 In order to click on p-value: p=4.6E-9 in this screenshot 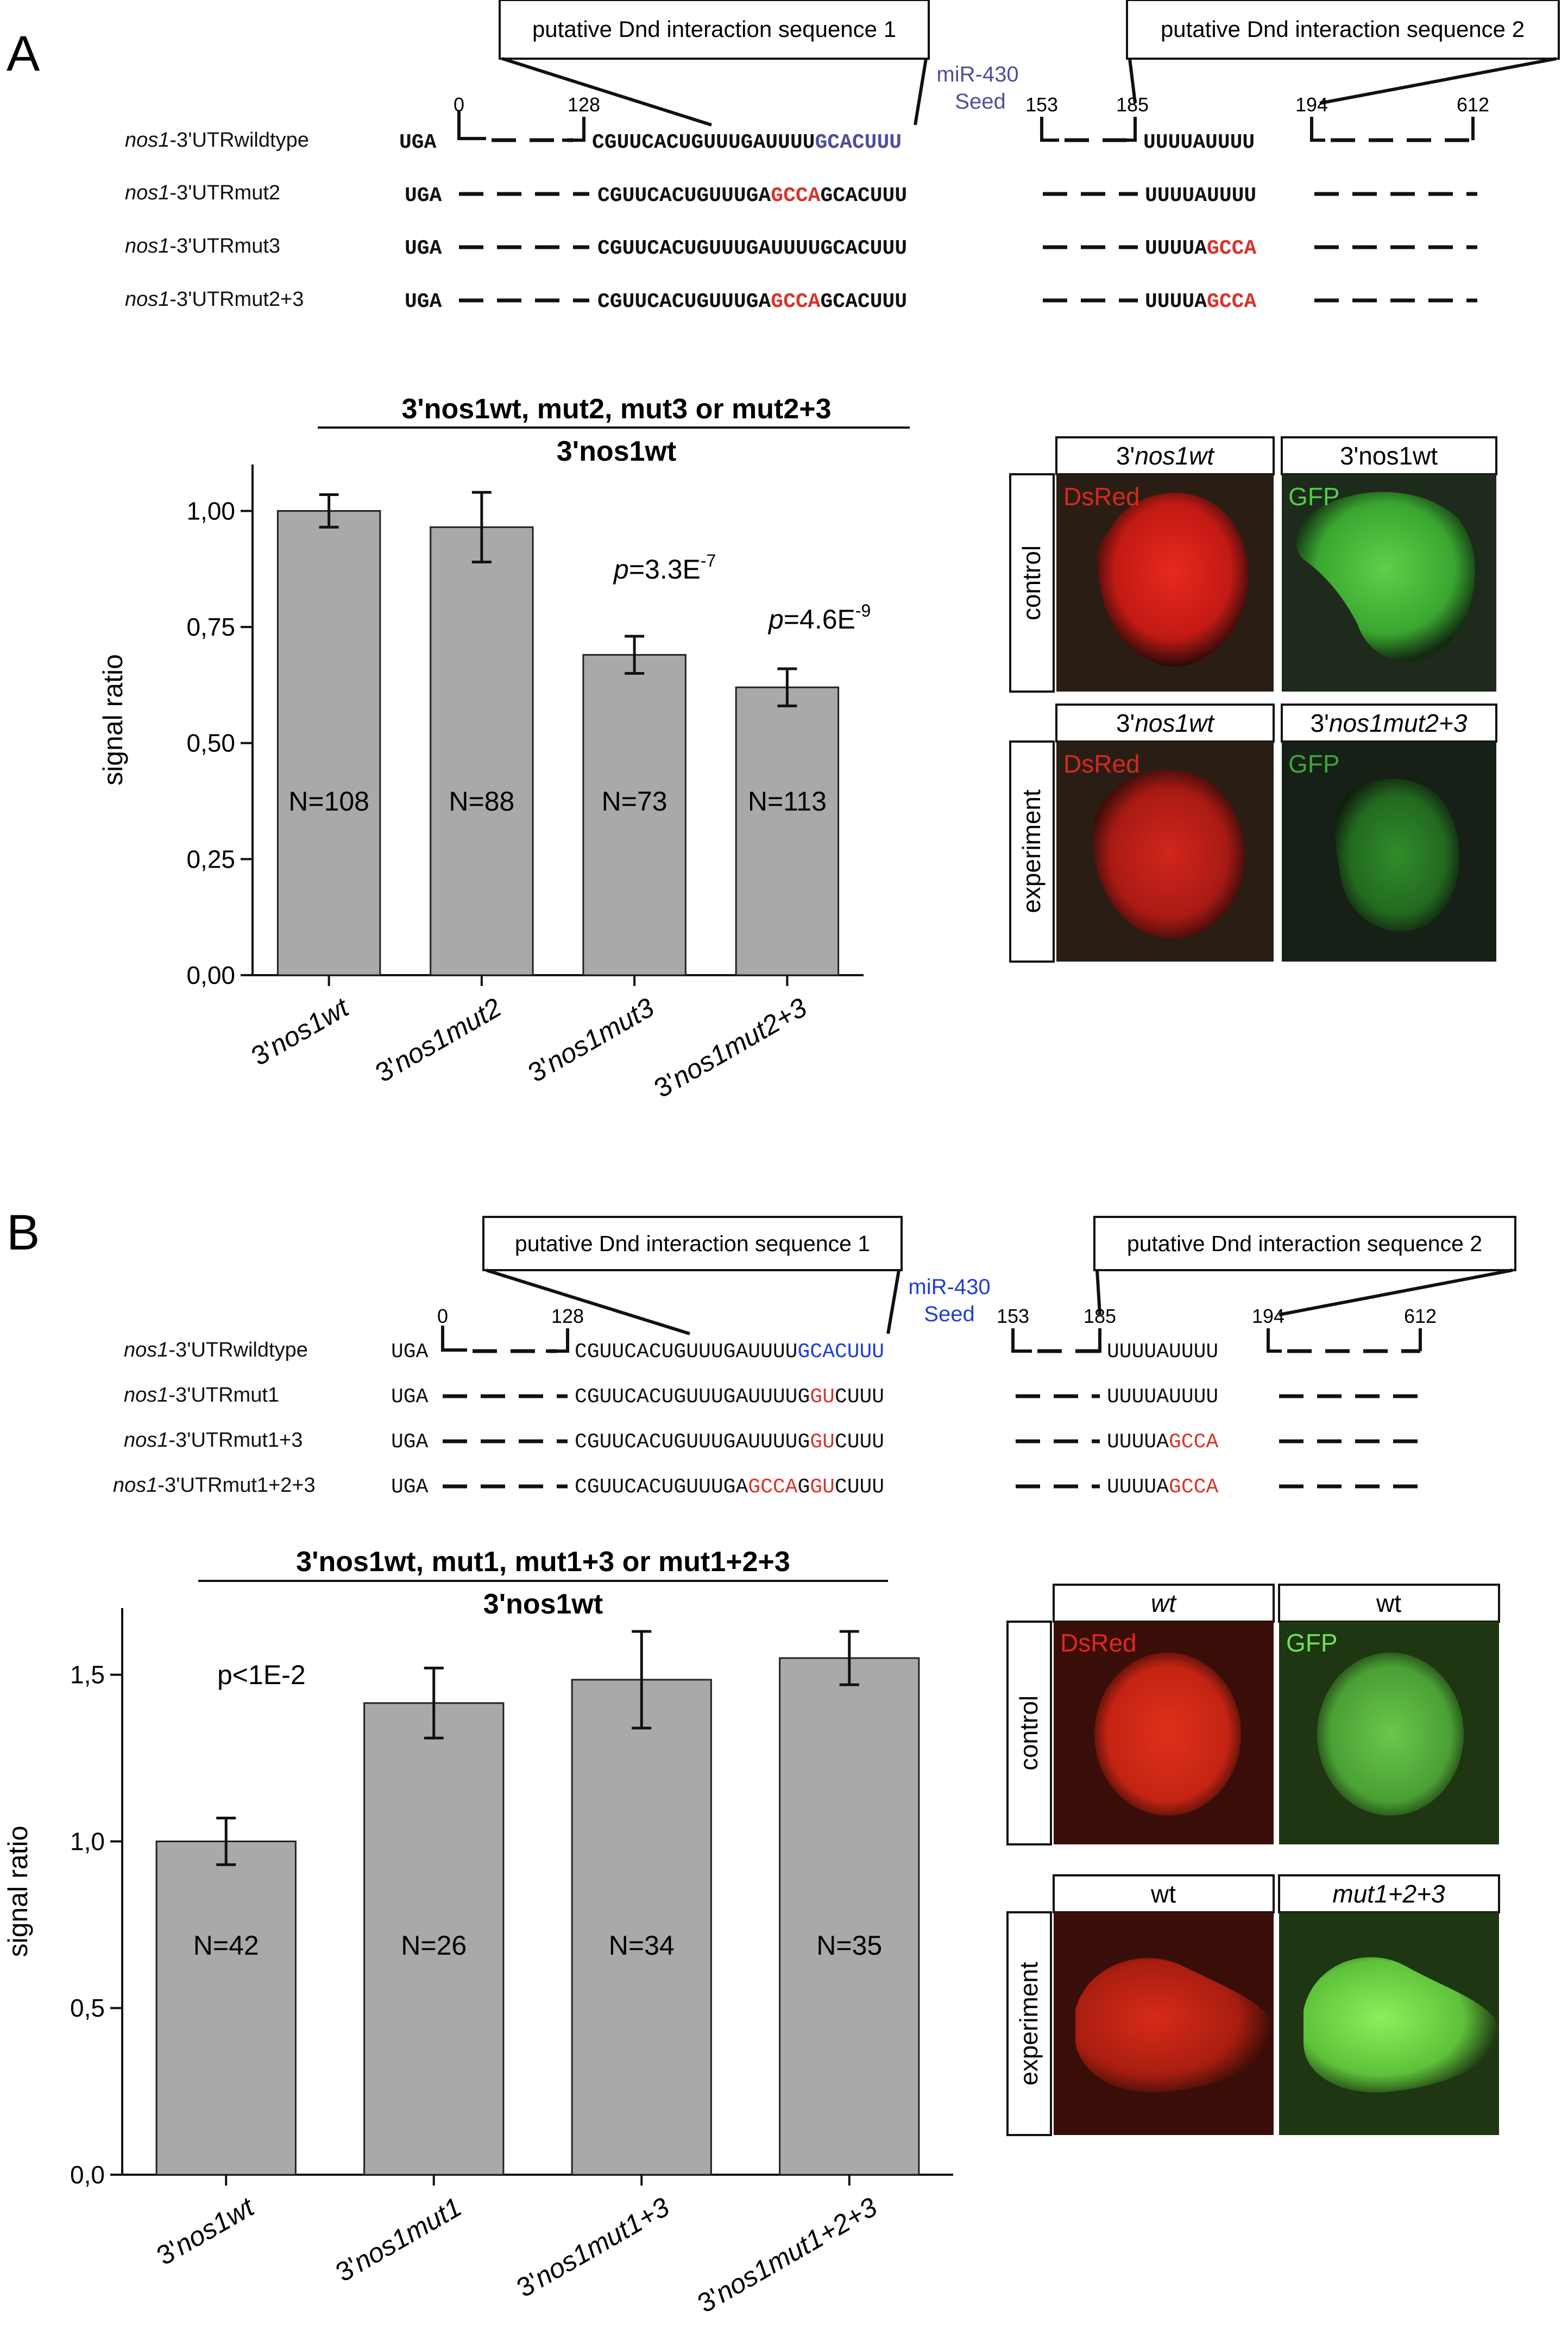, I will do `click(819, 618)`.